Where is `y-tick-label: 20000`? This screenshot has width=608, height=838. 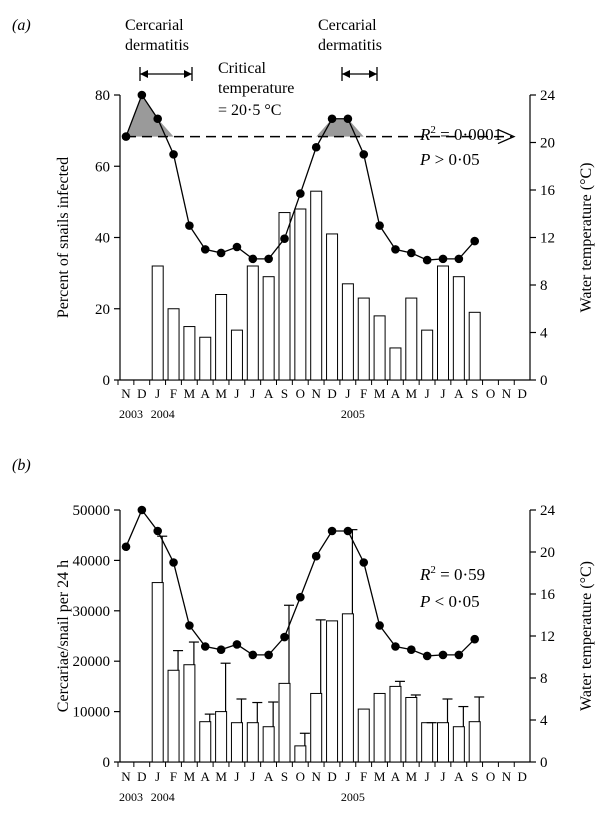 y-tick-label: 20000 is located at coordinates (92, 662).